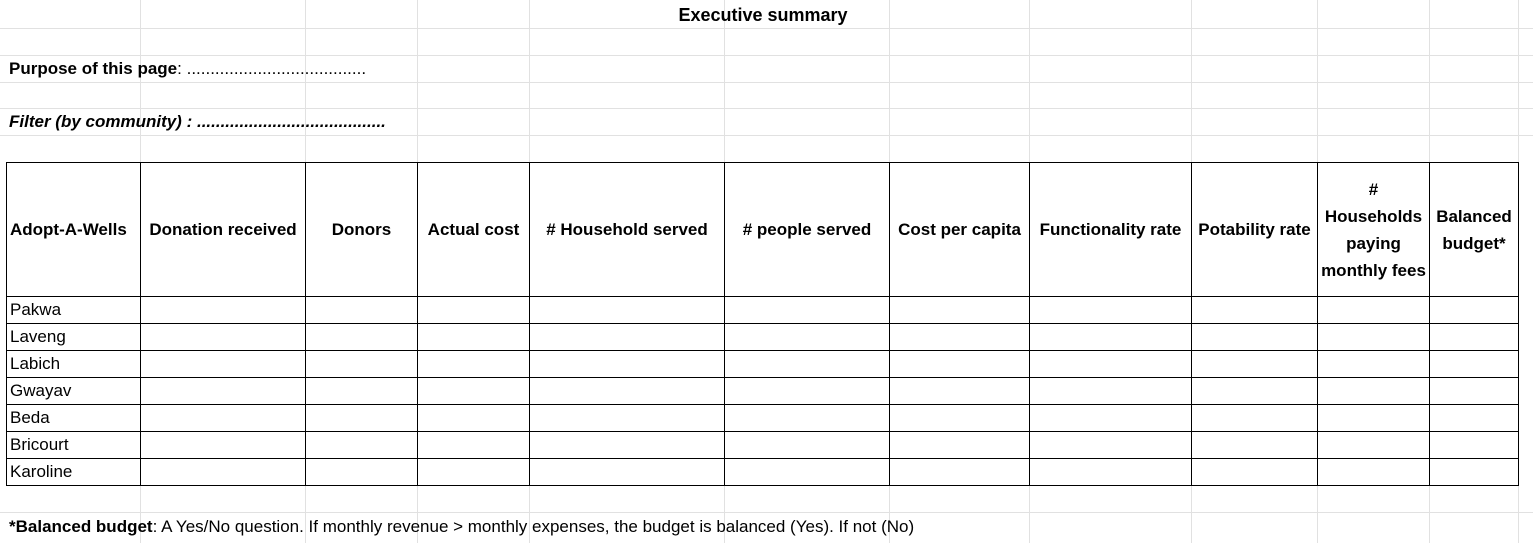  What do you see at coordinates (73, 472) in the screenshot?
I see `community-name-cell: Karoline` at bounding box center [73, 472].